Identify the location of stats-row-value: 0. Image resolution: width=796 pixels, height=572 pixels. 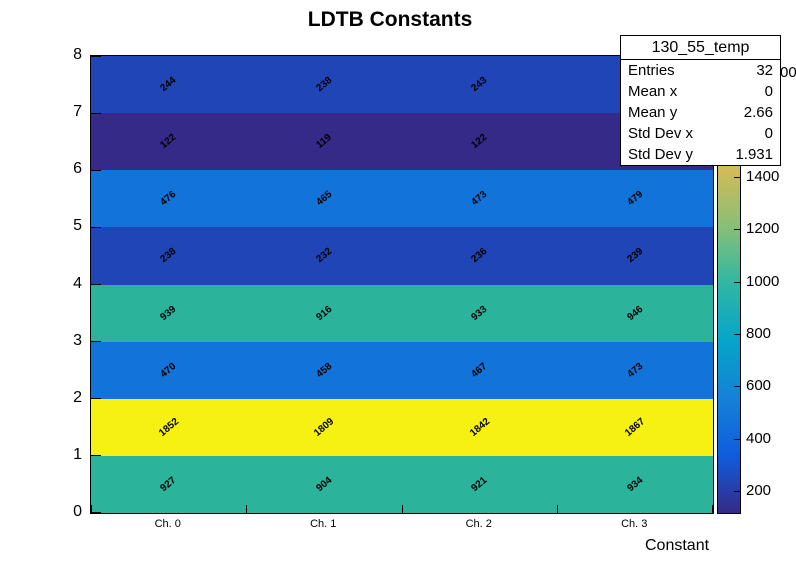
(768, 133).